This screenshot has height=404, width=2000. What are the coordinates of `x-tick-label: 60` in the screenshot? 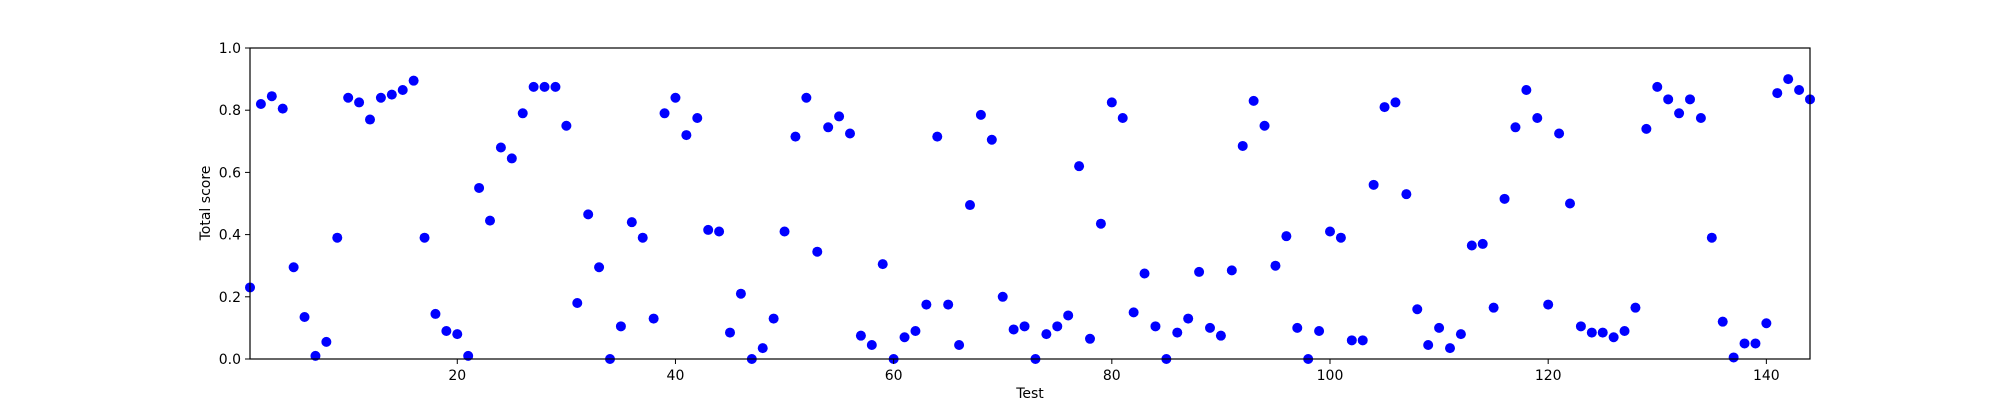 It's located at (894, 376).